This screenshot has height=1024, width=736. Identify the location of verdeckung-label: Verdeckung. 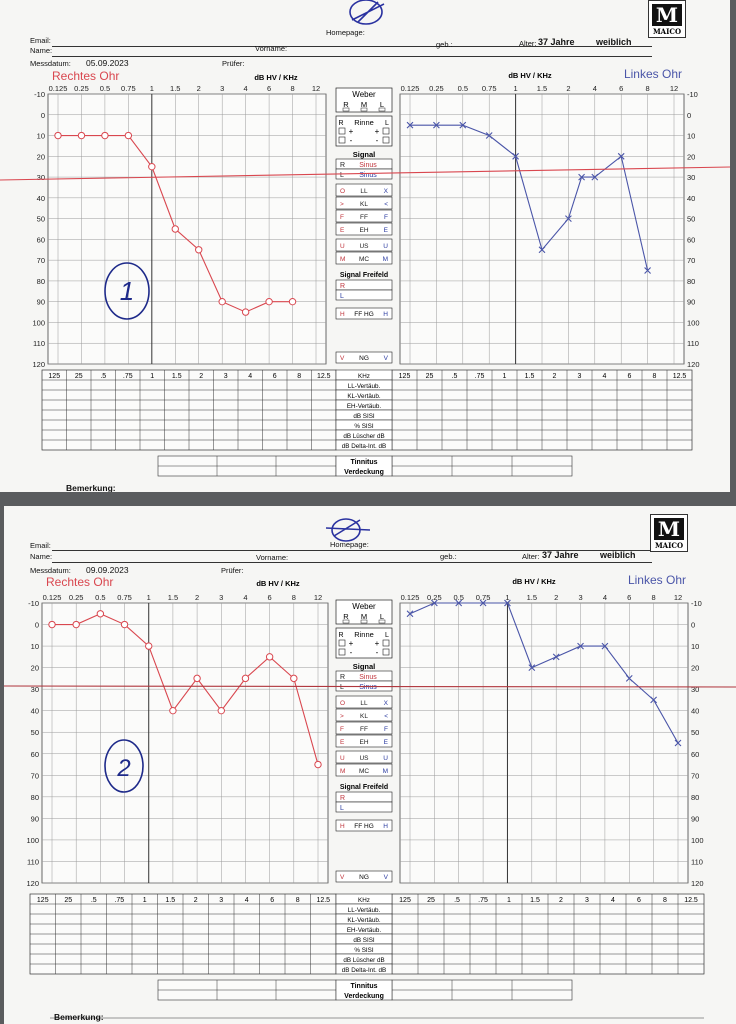
(364, 996).